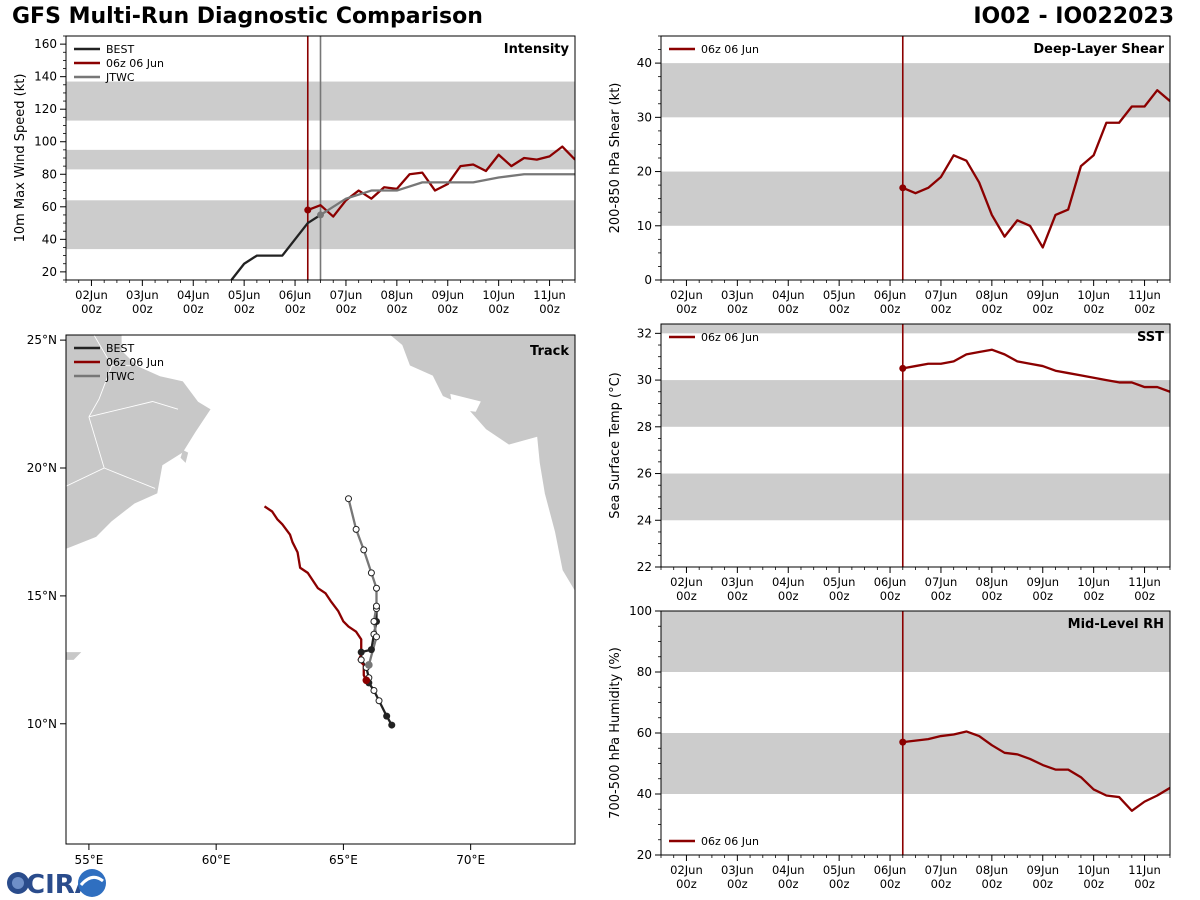  Describe the element at coordinates (346, 295) in the screenshot. I see `intensity-xtick-label-date: 07Jun` at that location.